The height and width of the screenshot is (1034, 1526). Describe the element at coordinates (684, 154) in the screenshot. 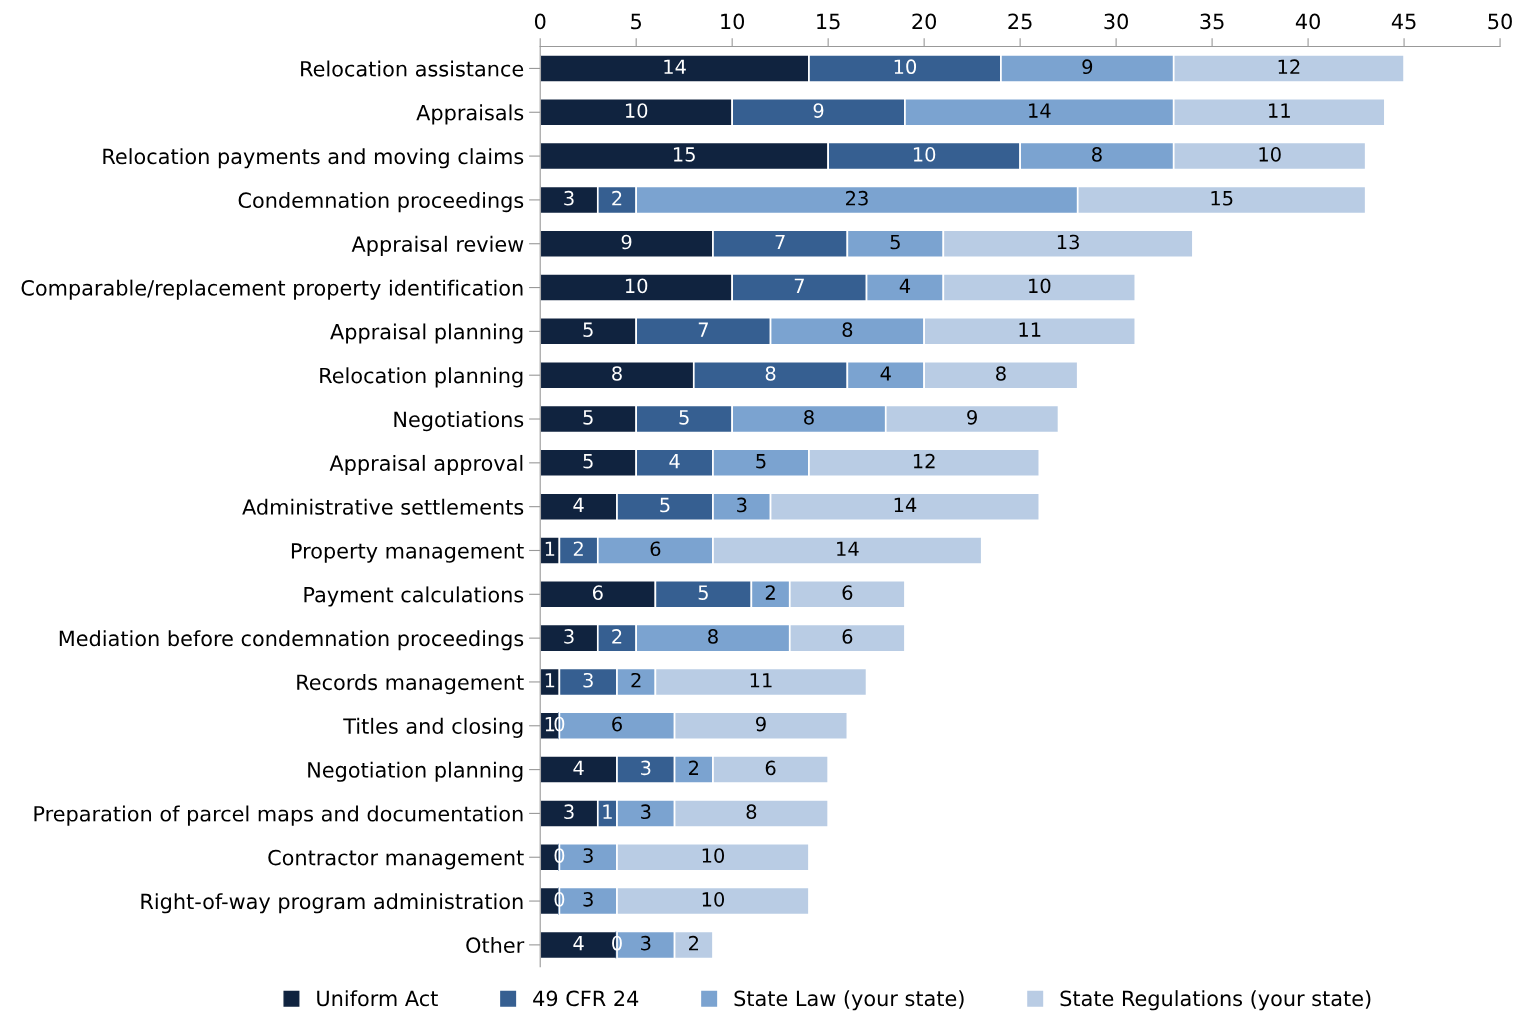

I see `data-label: 15` at that location.